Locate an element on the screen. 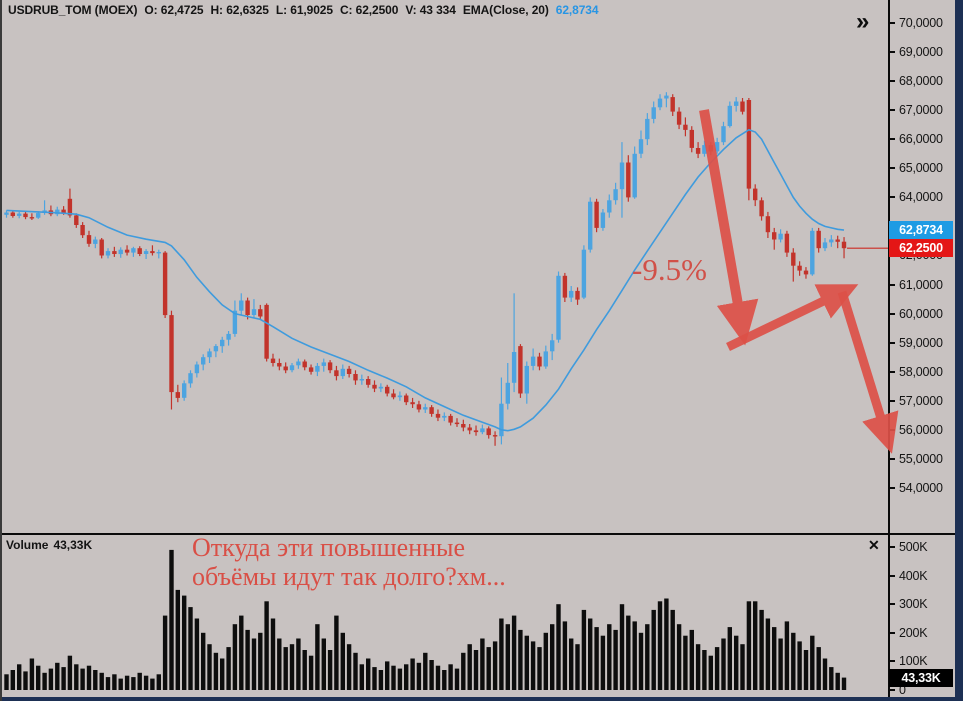  tick-label: 68,0000 is located at coordinates (916, 81).